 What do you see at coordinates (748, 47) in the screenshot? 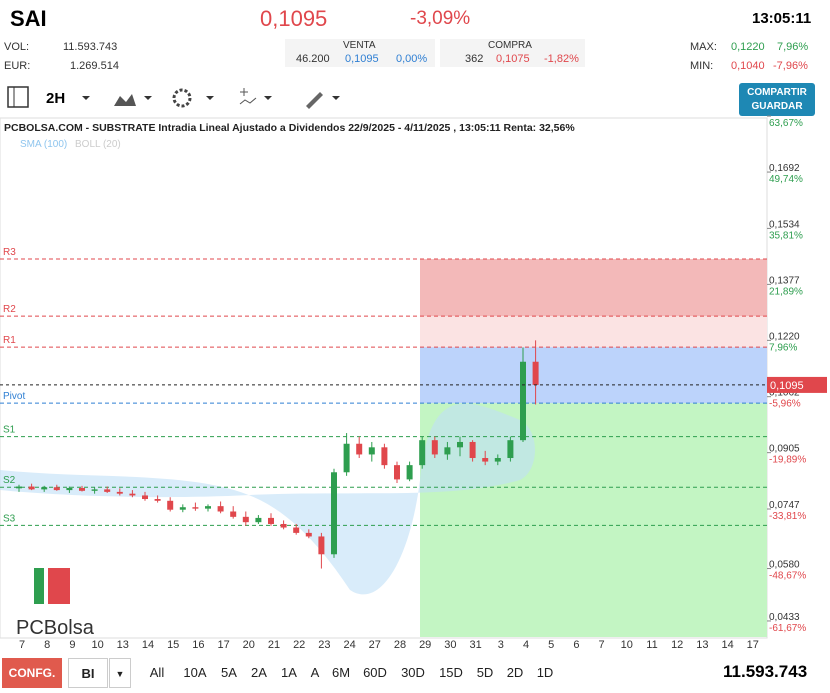
I see `max-price: 0,1220` at bounding box center [748, 47].